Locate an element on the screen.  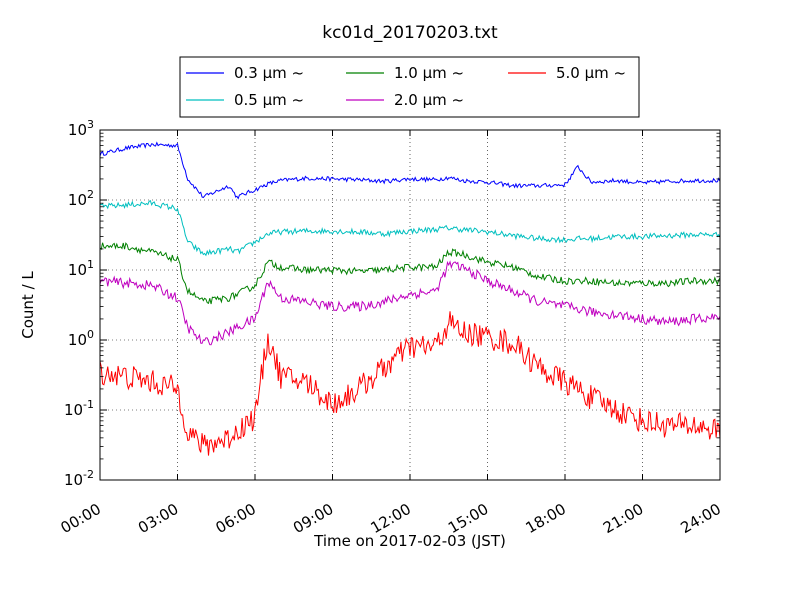
legend: 0.3 μm ~ 0.5 μm ~ 1.0 μm ~ 2.0 μm ~ 5.0 μm ~ is located at coordinates (409, 87).